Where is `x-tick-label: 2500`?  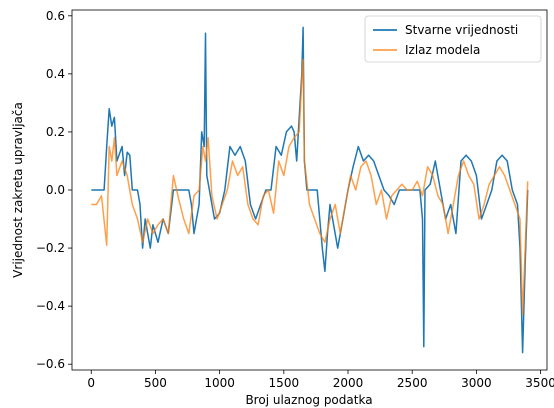 x-tick-label: 2500 is located at coordinates (412, 383).